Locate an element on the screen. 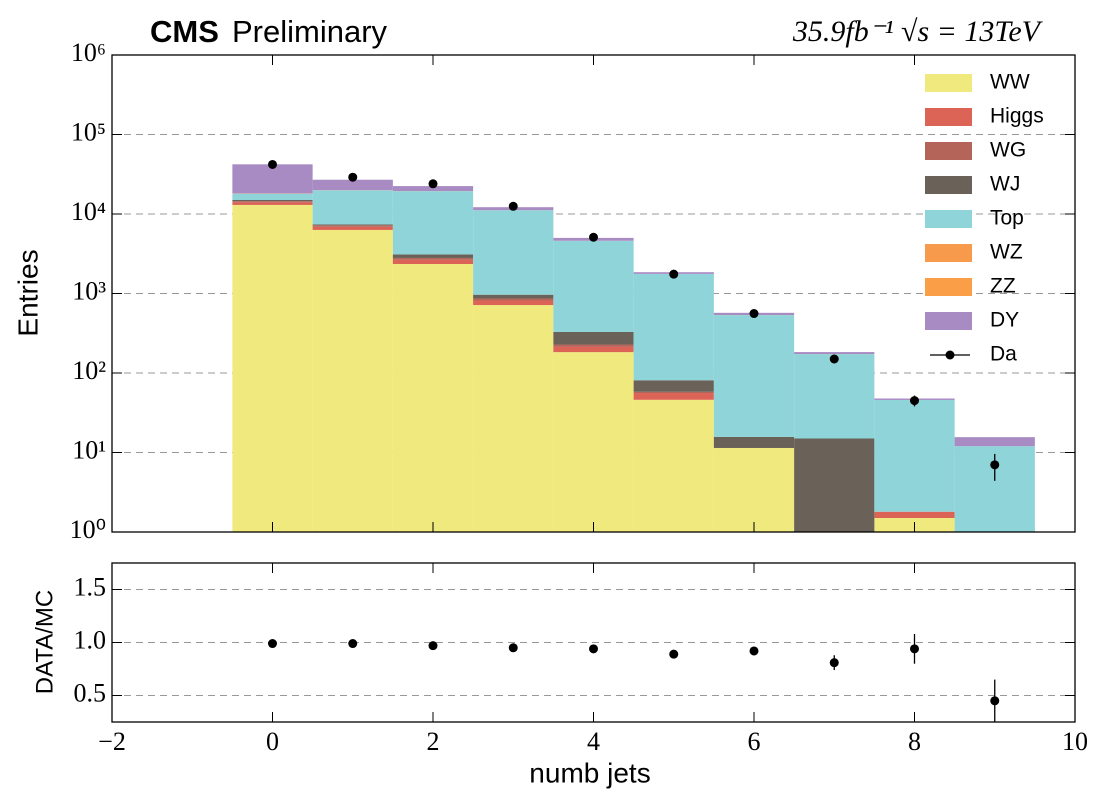 The height and width of the screenshot is (800, 1100). y-tick-label: 0.5 is located at coordinates (90, 692).